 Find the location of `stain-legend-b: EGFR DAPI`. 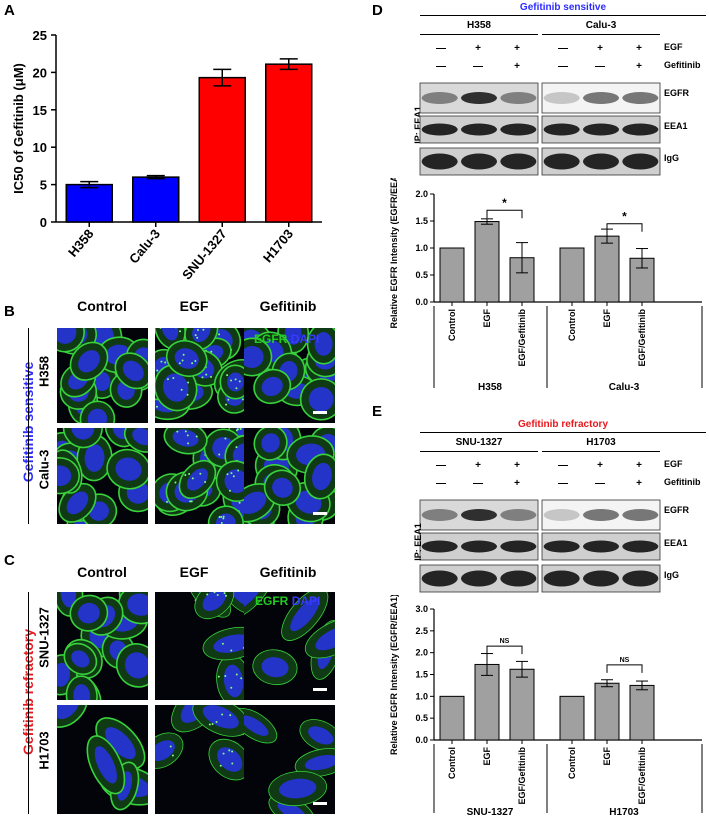

stain-legend-b: EGFR DAPI is located at coordinates (286, 339).